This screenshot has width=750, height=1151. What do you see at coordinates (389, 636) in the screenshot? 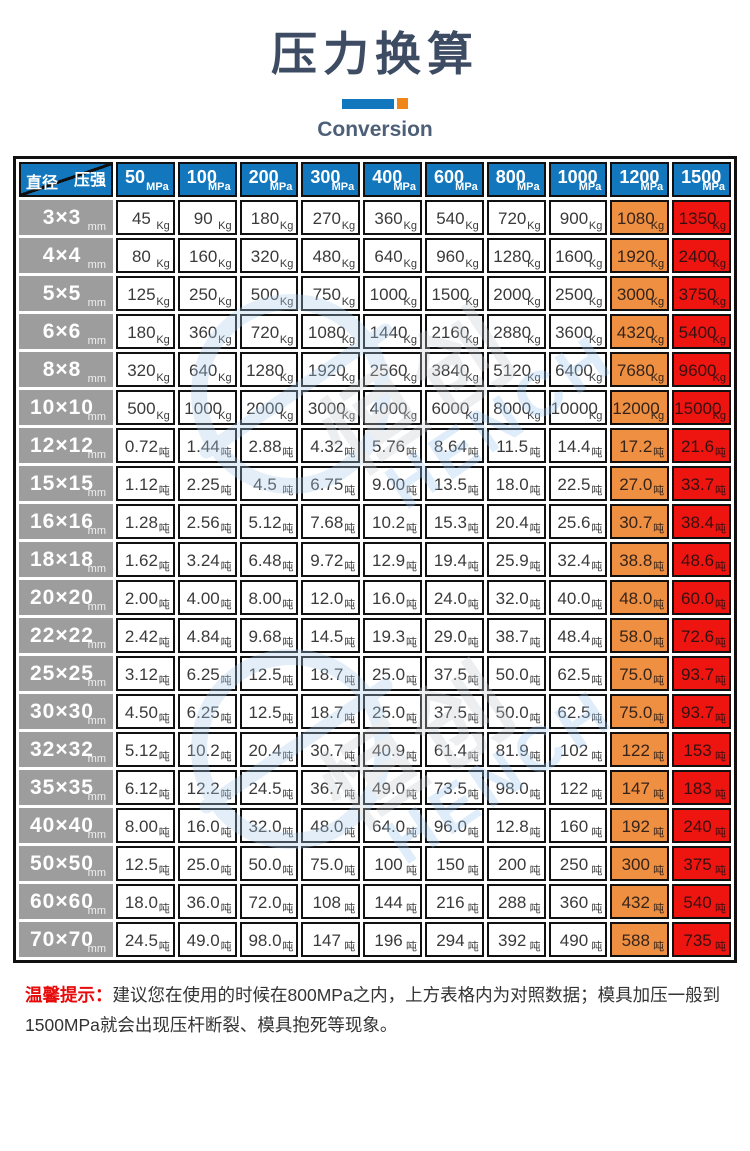
I see `cell-value: 19.3` at bounding box center [389, 636].